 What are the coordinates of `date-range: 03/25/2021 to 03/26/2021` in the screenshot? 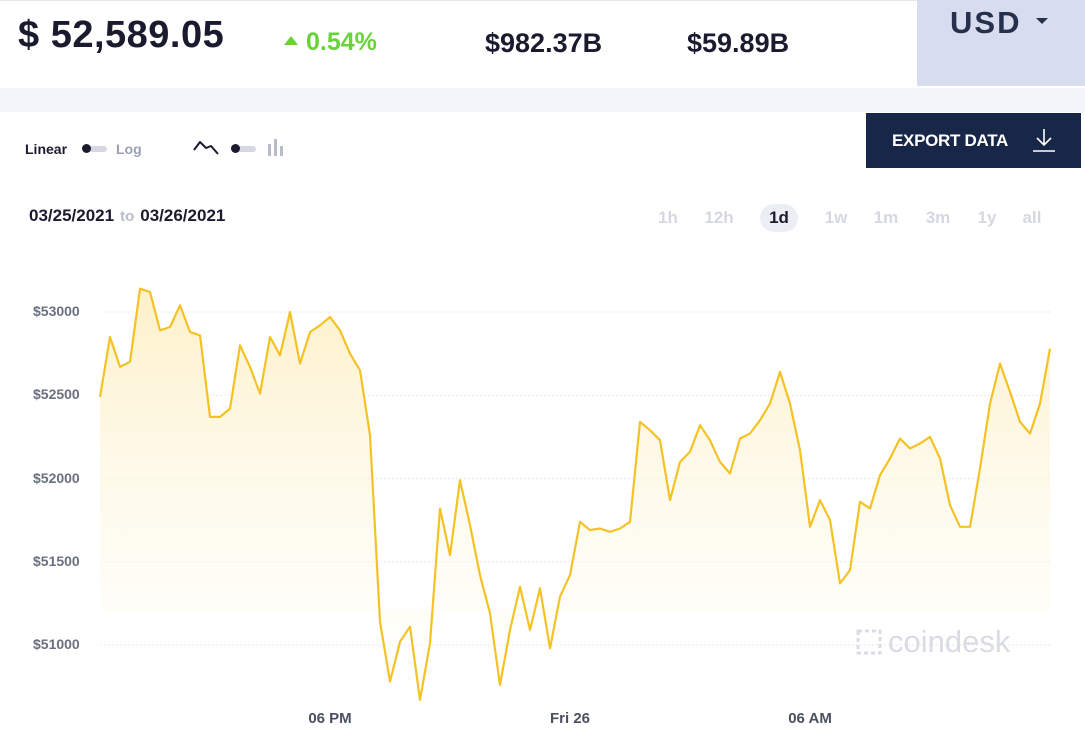 It's located at (127, 216).